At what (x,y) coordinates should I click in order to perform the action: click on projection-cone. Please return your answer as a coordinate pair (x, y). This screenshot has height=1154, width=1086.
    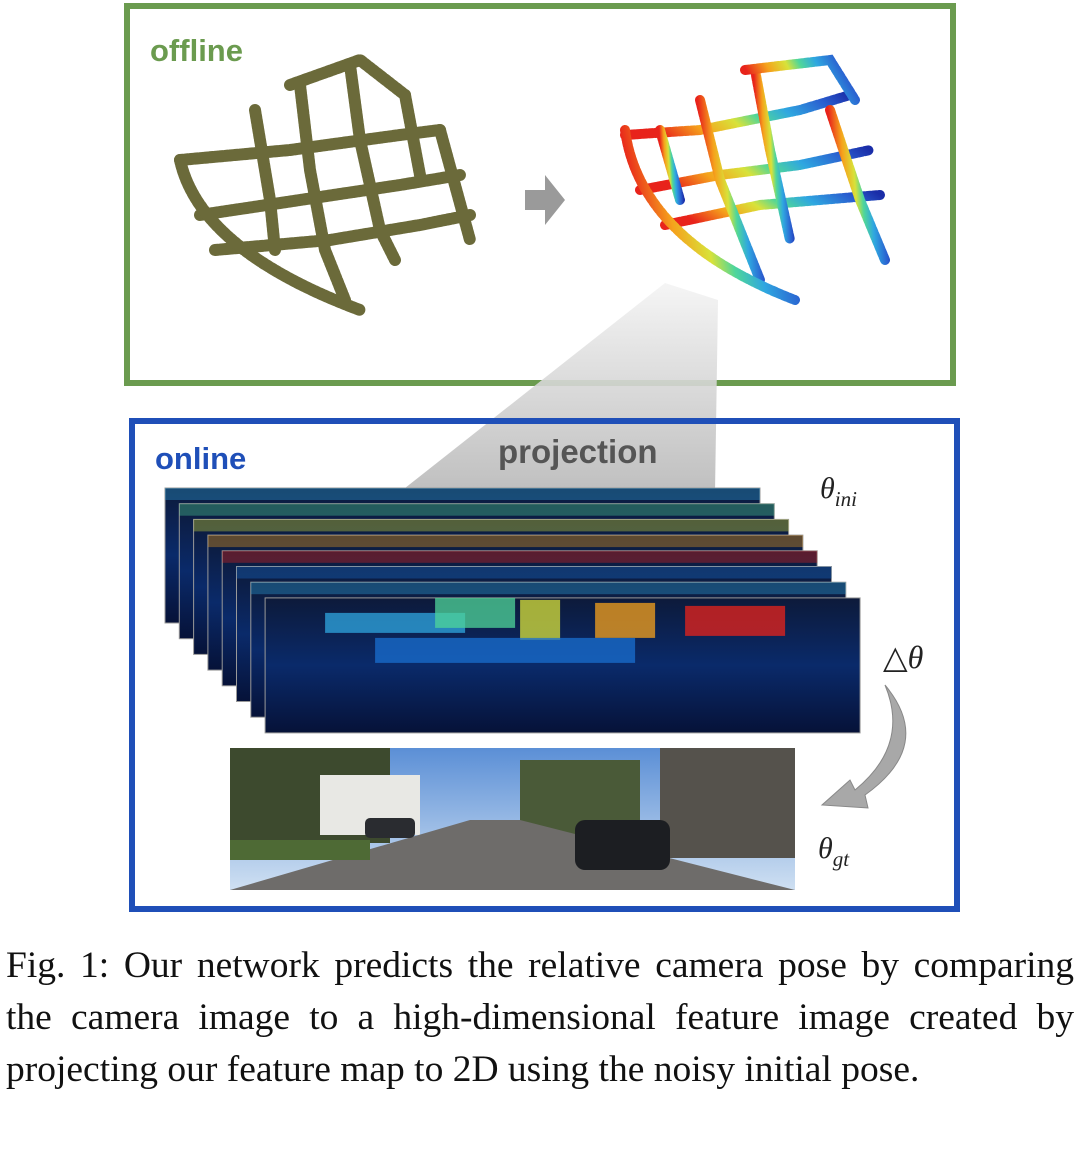
    Looking at the image, I should click on (559, 387).